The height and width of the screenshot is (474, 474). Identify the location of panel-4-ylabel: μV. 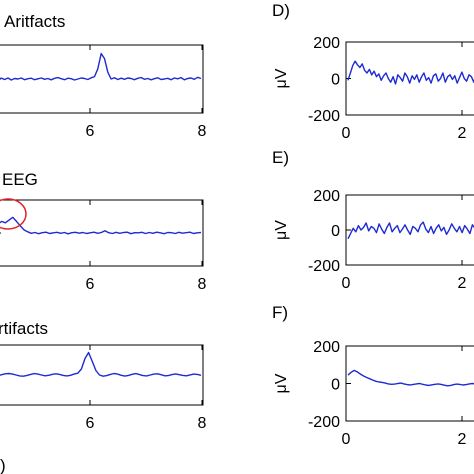
(281, 230).